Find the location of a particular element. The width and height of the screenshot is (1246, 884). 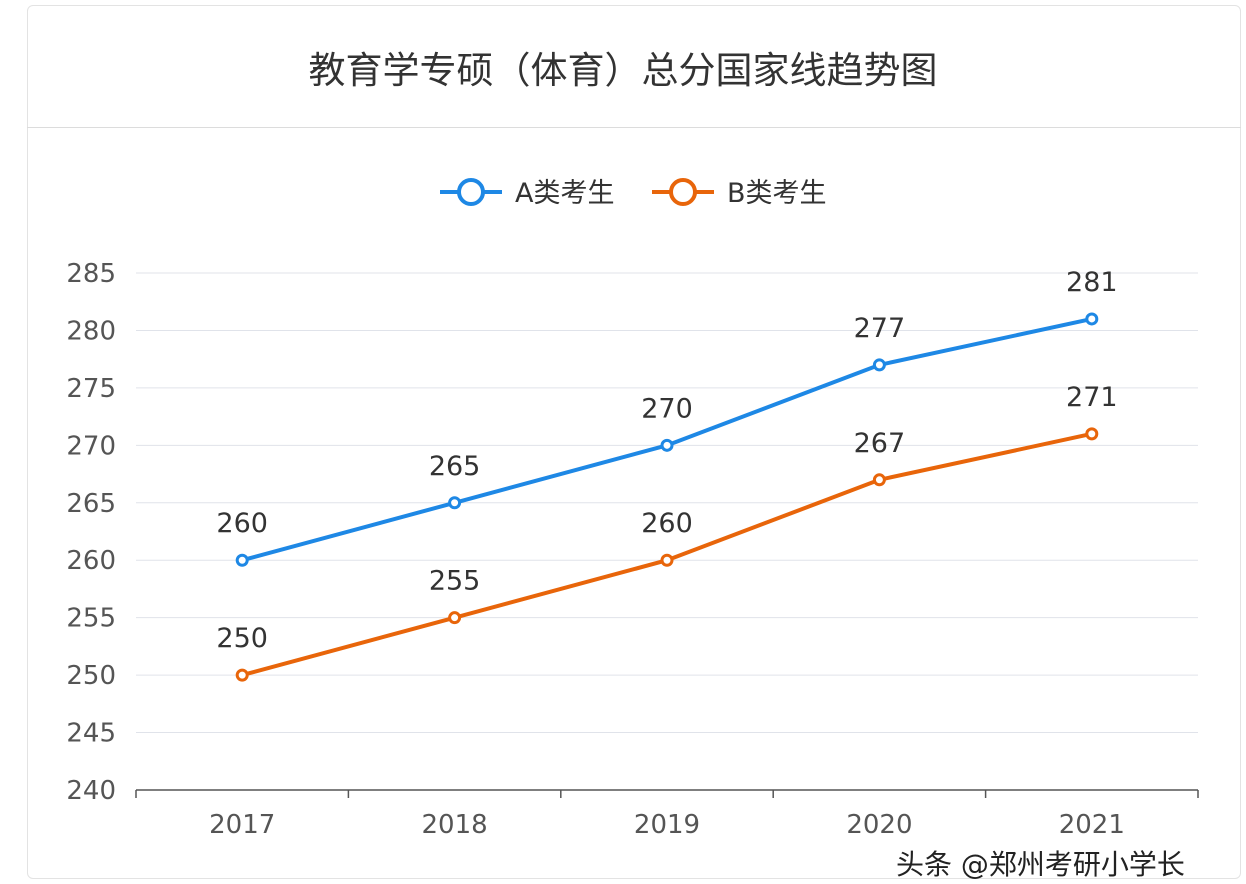

x-tick-label: 2017 is located at coordinates (242, 825).